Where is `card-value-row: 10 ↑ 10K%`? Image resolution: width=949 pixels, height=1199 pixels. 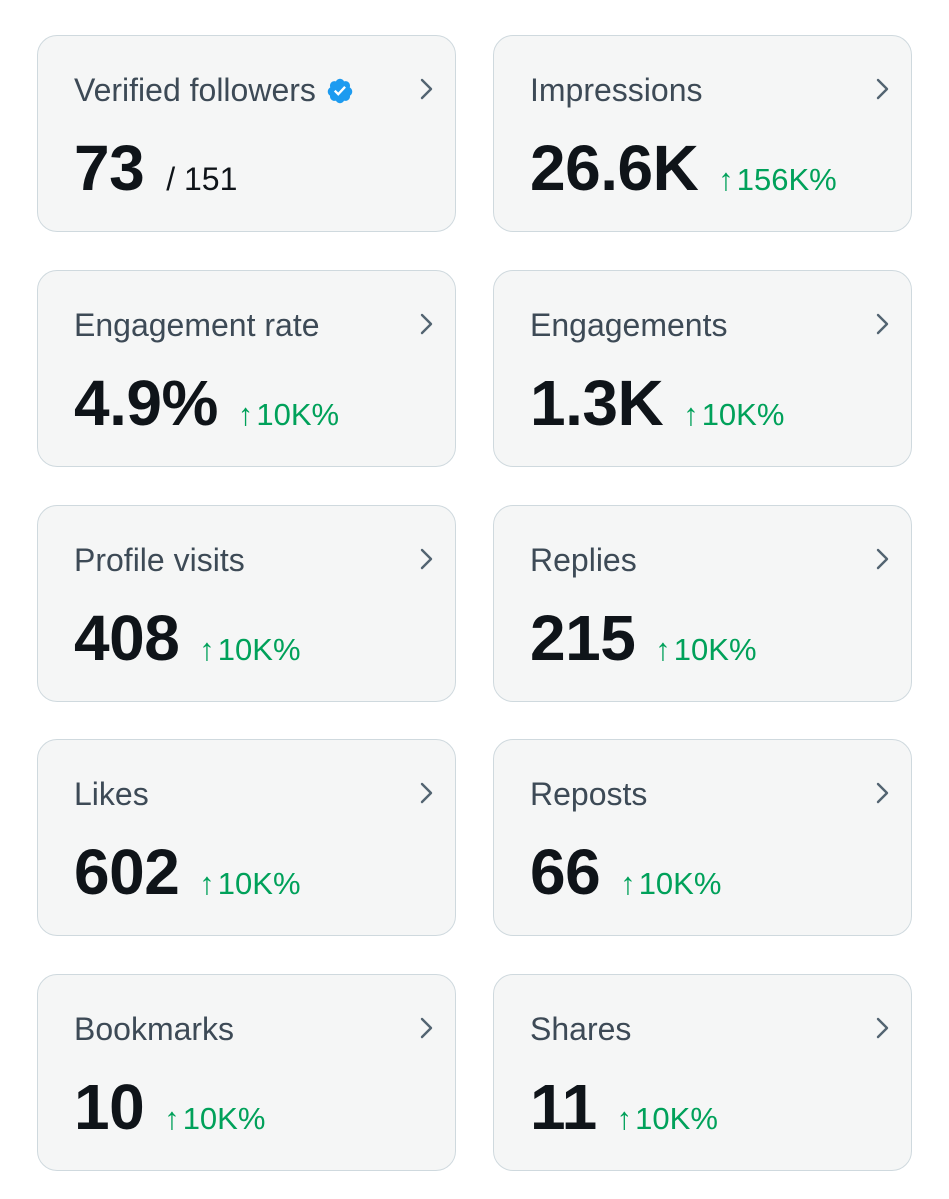 card-value-row: 10 ↑ 10K% is located at coordinates (169, 1107).